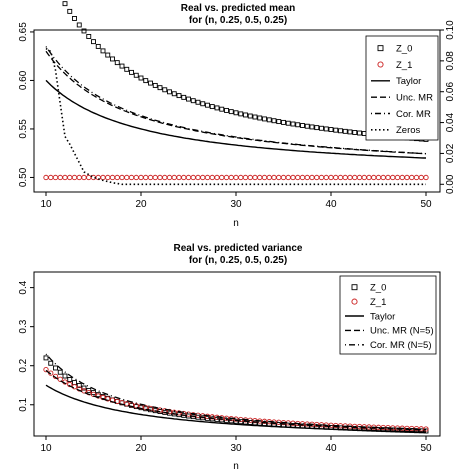 Image resolution: width=474 pixels, height=474 pixels. What do you see at coordinates (23, 80) in the screenshot?
I see `mean-y-tick-label: 0.60` at bounding box center [23, 80].